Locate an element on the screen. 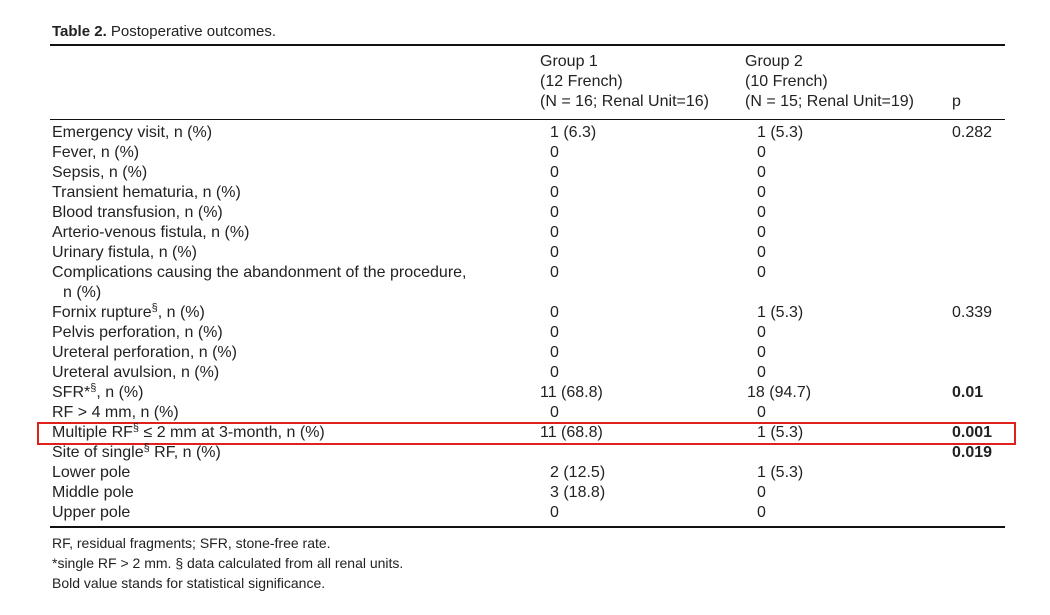 This screenshot has width=1050, height=615. row-label: RF > 4 mm, n (%) is located at coordinates (115, 412).